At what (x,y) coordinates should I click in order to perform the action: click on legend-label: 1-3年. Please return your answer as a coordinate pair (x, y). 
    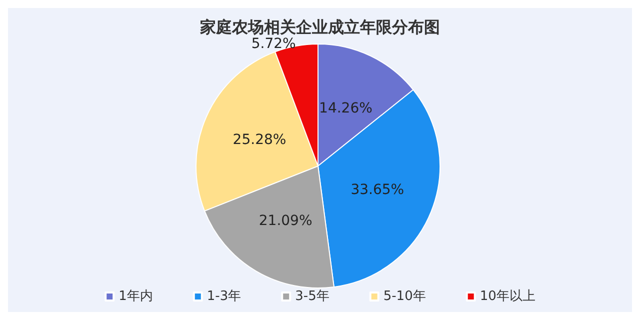
    Looking at the image, I should click on (224, 296).